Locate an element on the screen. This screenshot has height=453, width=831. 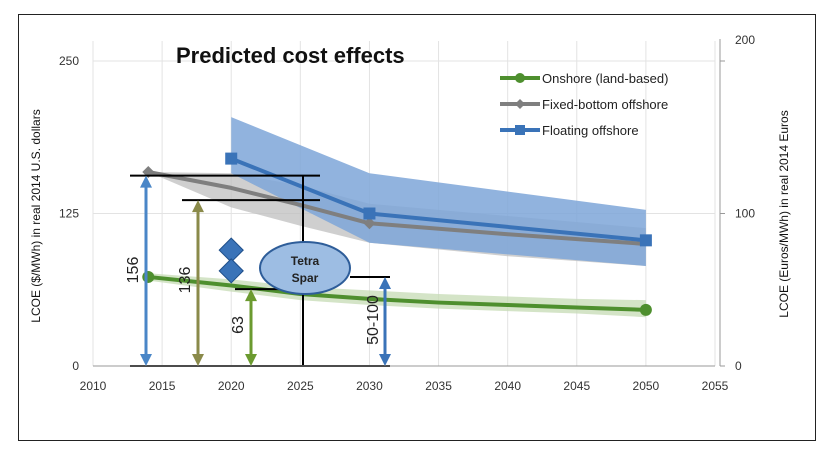
label-50-100: 50-100 is located at coordinates (373, 320).